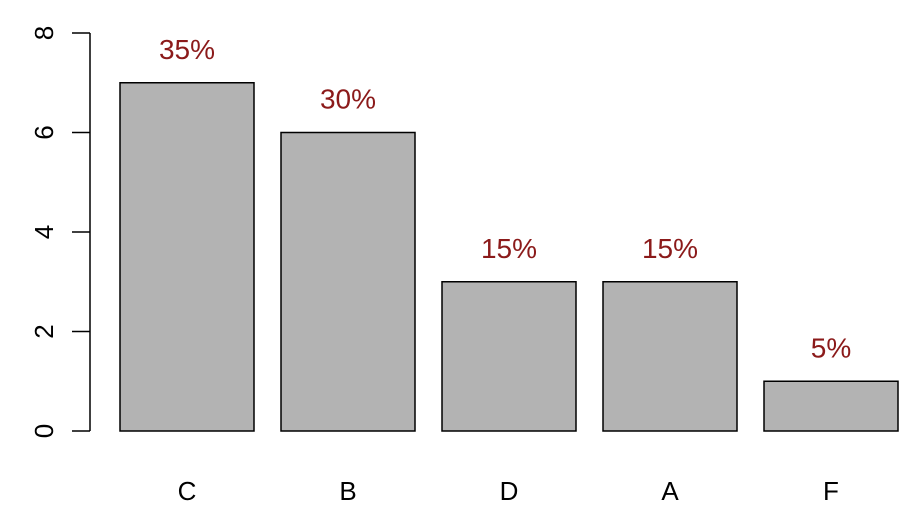 Image resolution: width=911 pixels, height=525 pixels. Describe the element at coordinates (509, 356) in the screenshot. I see `bar-d` at that location.